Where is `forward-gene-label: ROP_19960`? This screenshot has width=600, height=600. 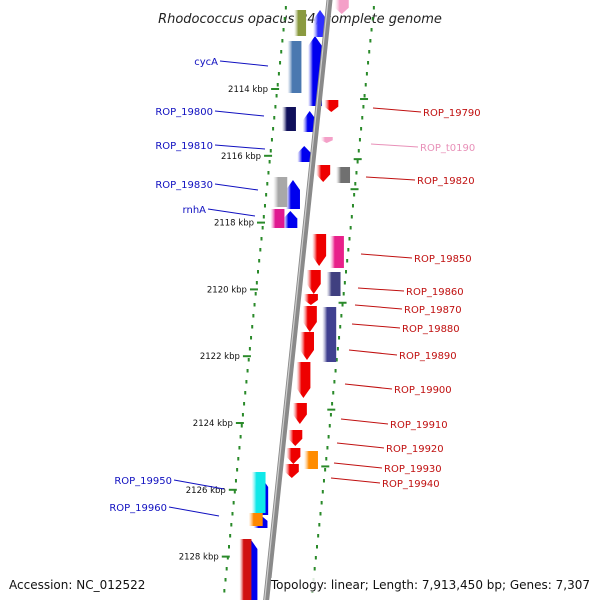 forward-gene-label: ROP_19960 is located at coordinates (138, 508).